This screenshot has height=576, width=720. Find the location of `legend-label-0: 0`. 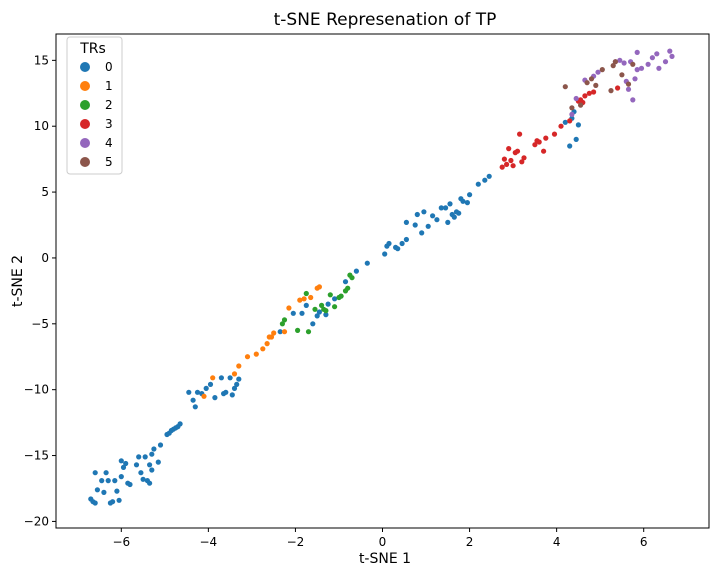

legend-label-0: 0 is located at coordinates (109, 67).